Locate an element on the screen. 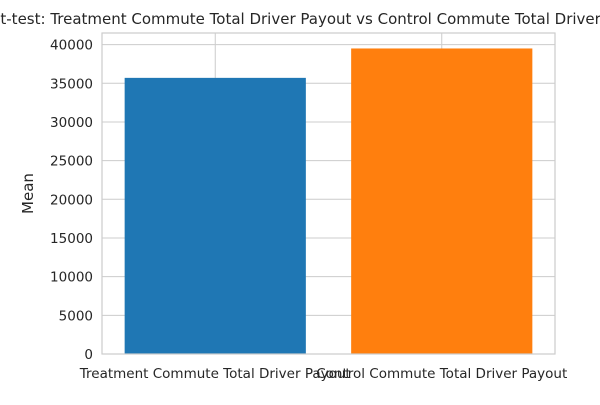 The height and width of the screenshot is (405, 600). y-axis-label: Mean is located at coordinates (28, 193).